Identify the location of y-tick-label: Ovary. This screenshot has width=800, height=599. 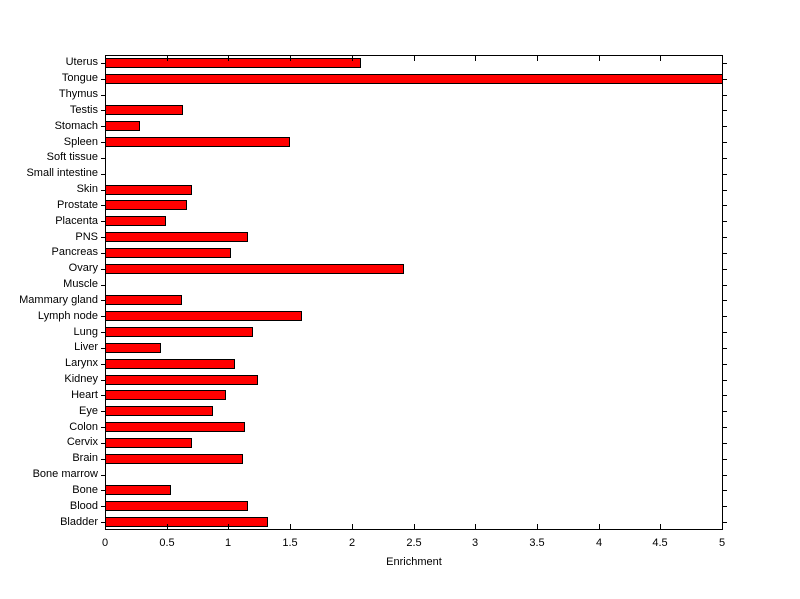
(83, 268).